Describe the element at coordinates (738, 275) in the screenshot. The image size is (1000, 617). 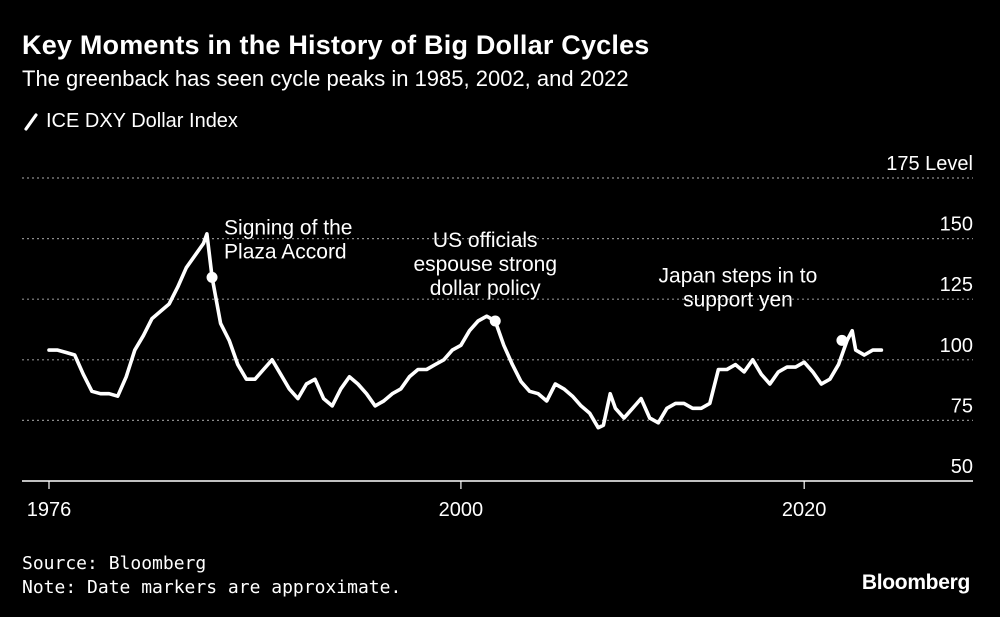
I see `annotation-label: Japan steps in to` at that location.